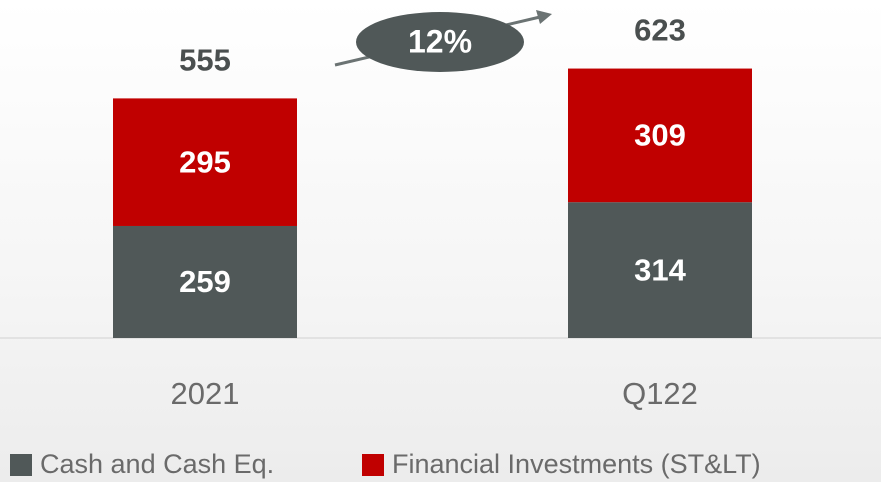 This screenshot has height=482, width=881. What do you see at coordinates (660, 30) in the screenshot?
I see `total-label: 623` at bounding box center [660, 30].